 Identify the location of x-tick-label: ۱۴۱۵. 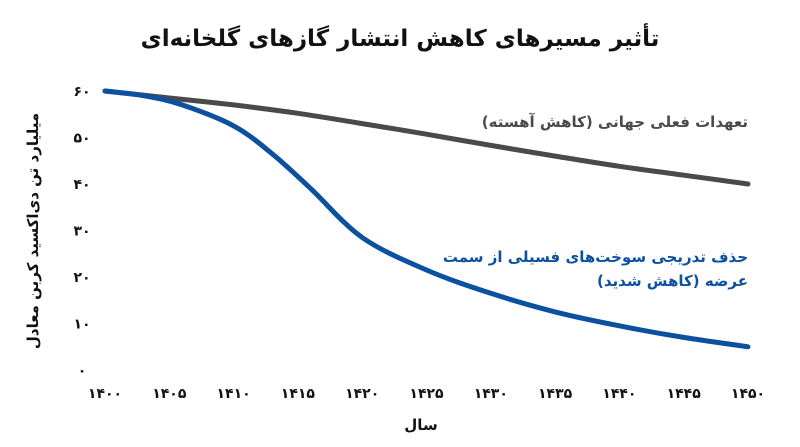
(298, 394).